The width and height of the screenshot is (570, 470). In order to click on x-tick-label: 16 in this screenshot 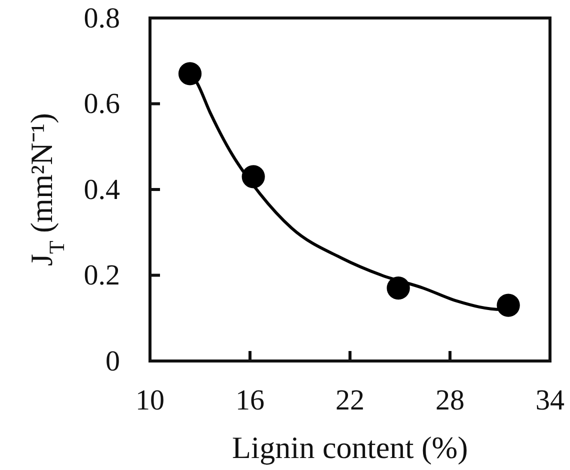, I will do `click(250, 400)`.